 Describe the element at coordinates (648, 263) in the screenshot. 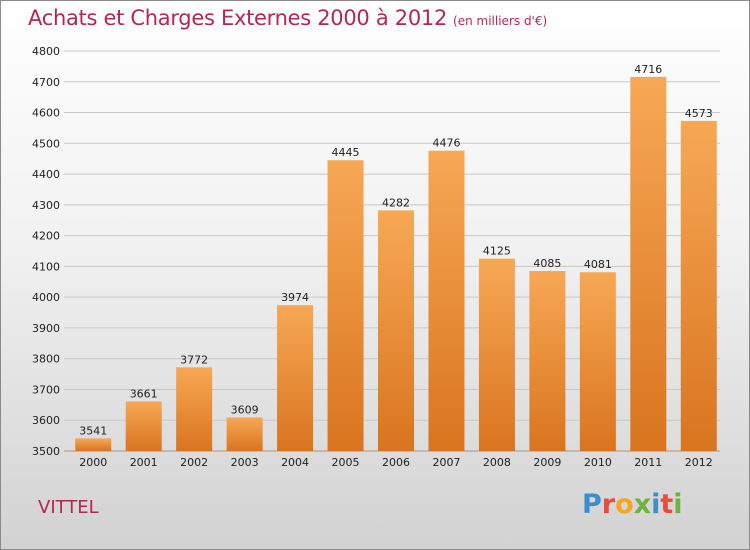

I see `bar-2011` at that location.